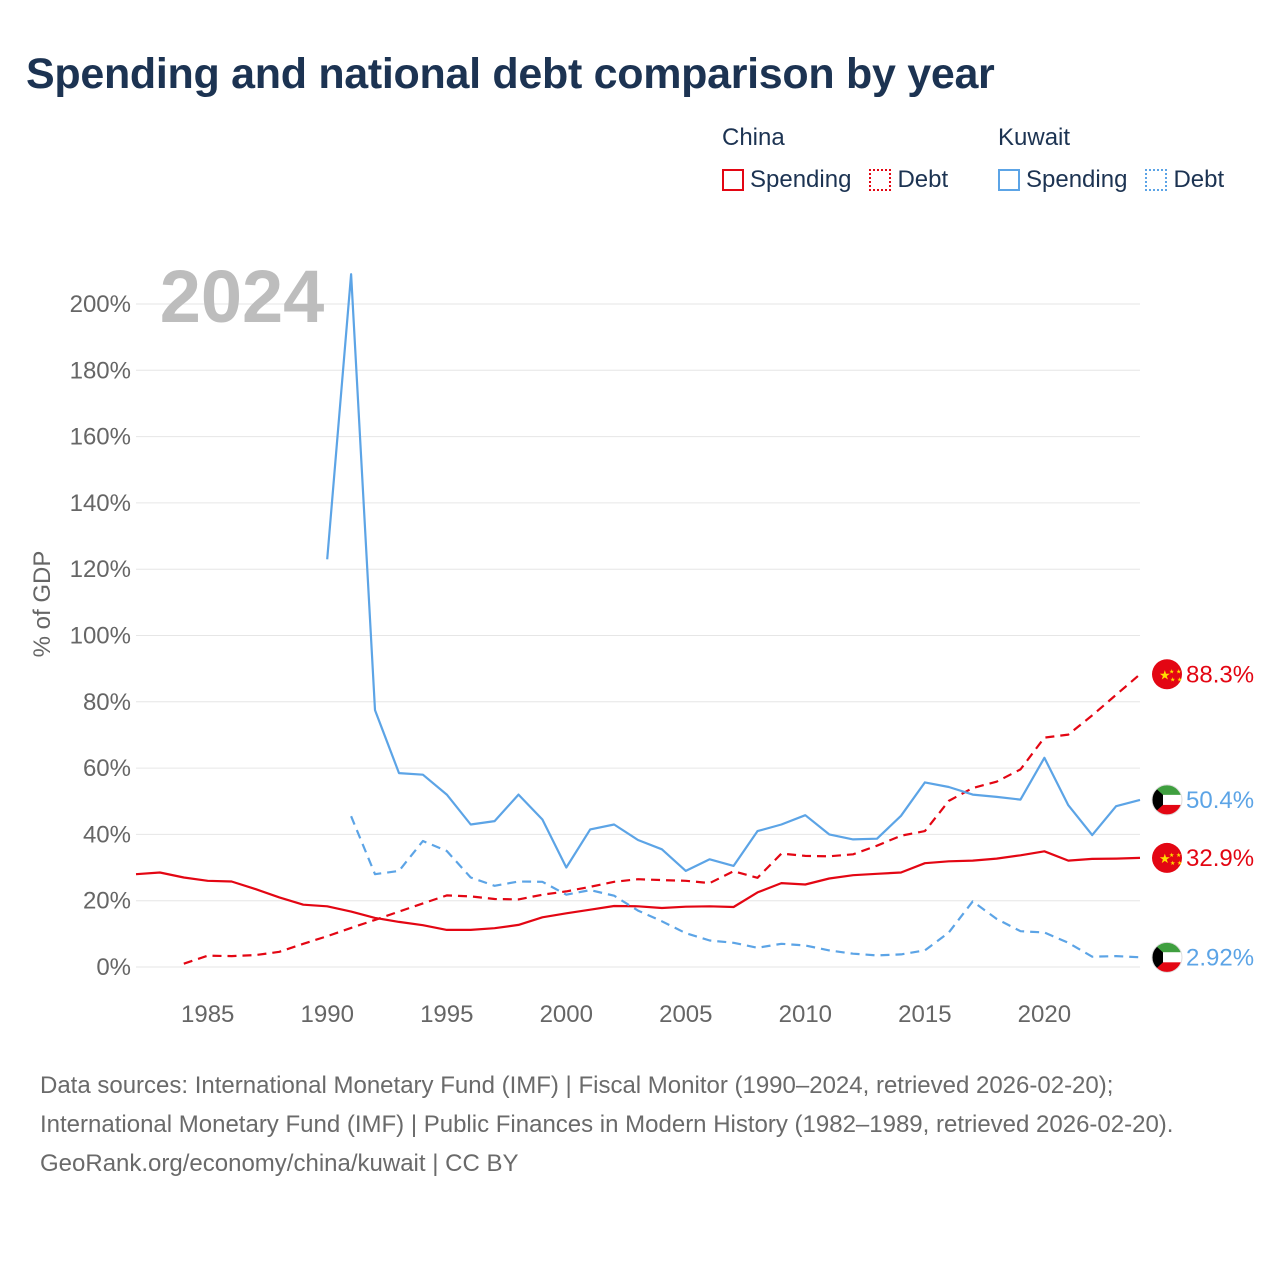 The image size is (1280, 1280). I want to click on y-tick-label: 100%, so click(100, 636).